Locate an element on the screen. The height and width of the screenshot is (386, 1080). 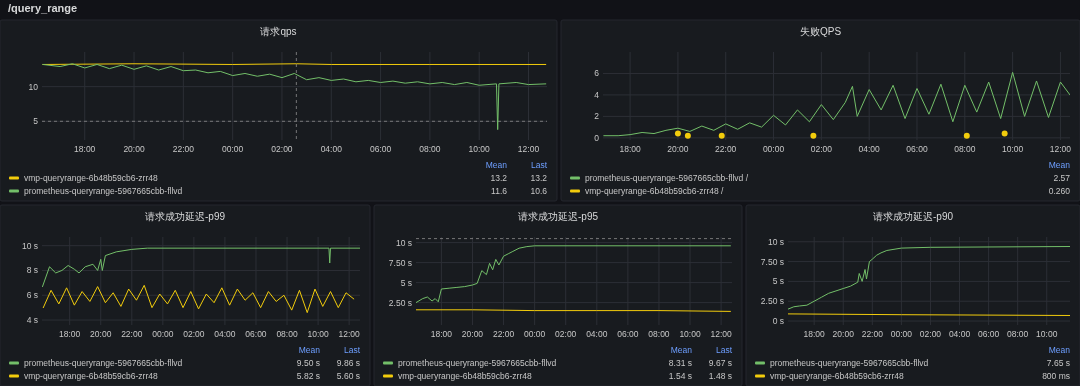
y-tick-label: 6 s is located at coordinates (32, 295).